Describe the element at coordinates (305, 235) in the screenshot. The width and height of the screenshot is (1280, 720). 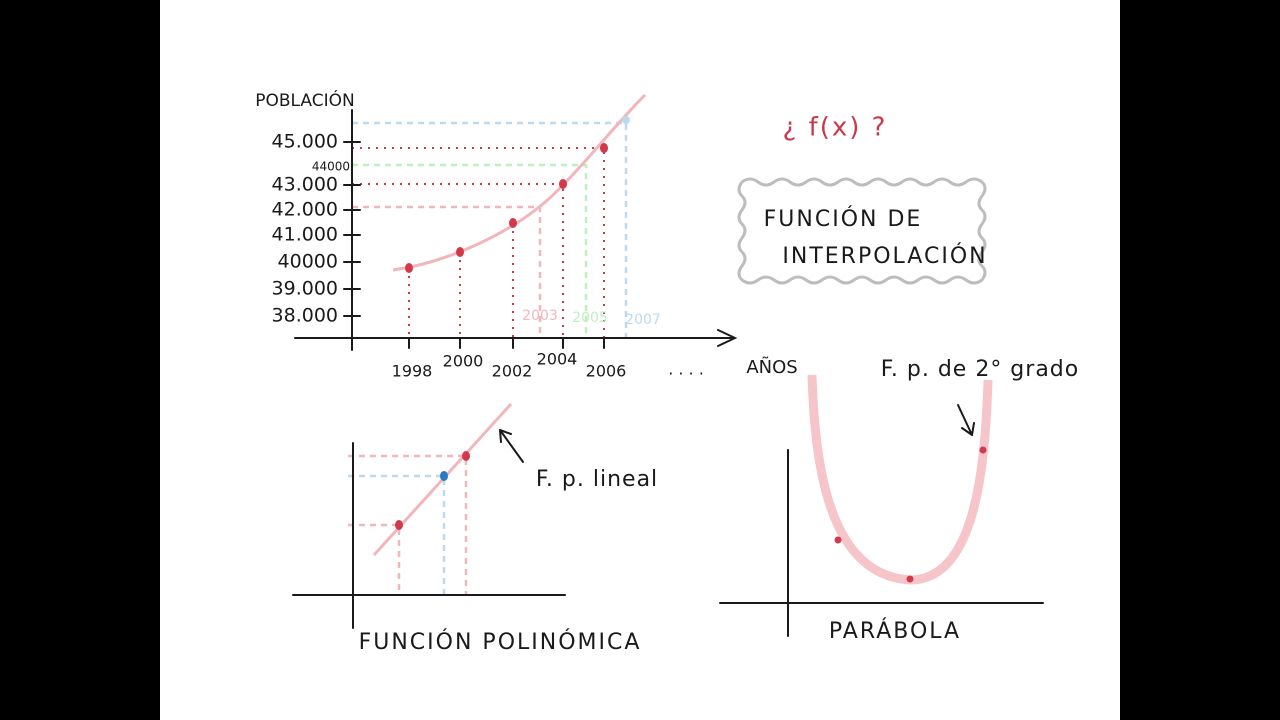
I see `y-label: 41.000` at that location.